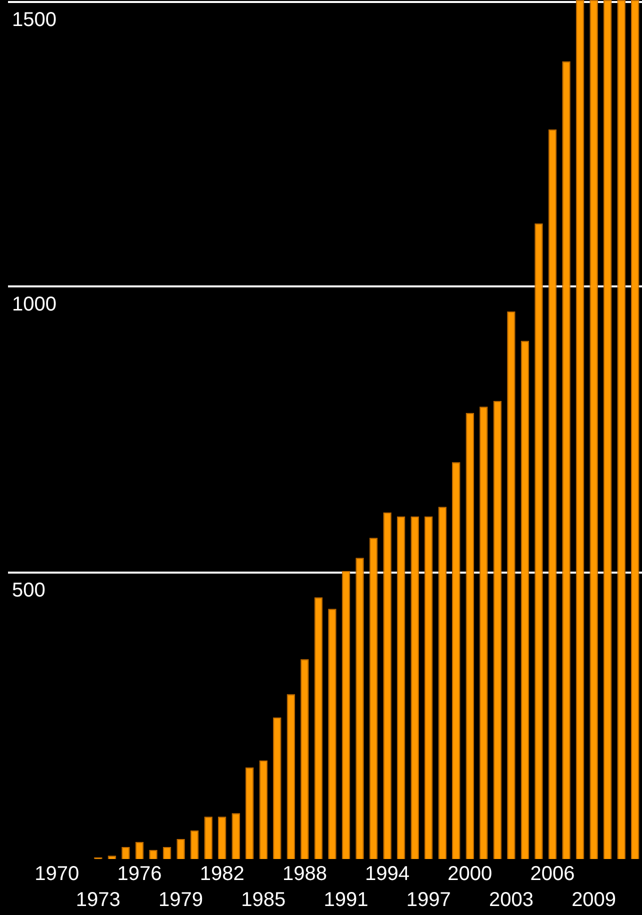 The image size is (642, 915). Describe the element at coordinates (470, 874) in the screenshot. I see `x-tick-label: 2000` at that location.